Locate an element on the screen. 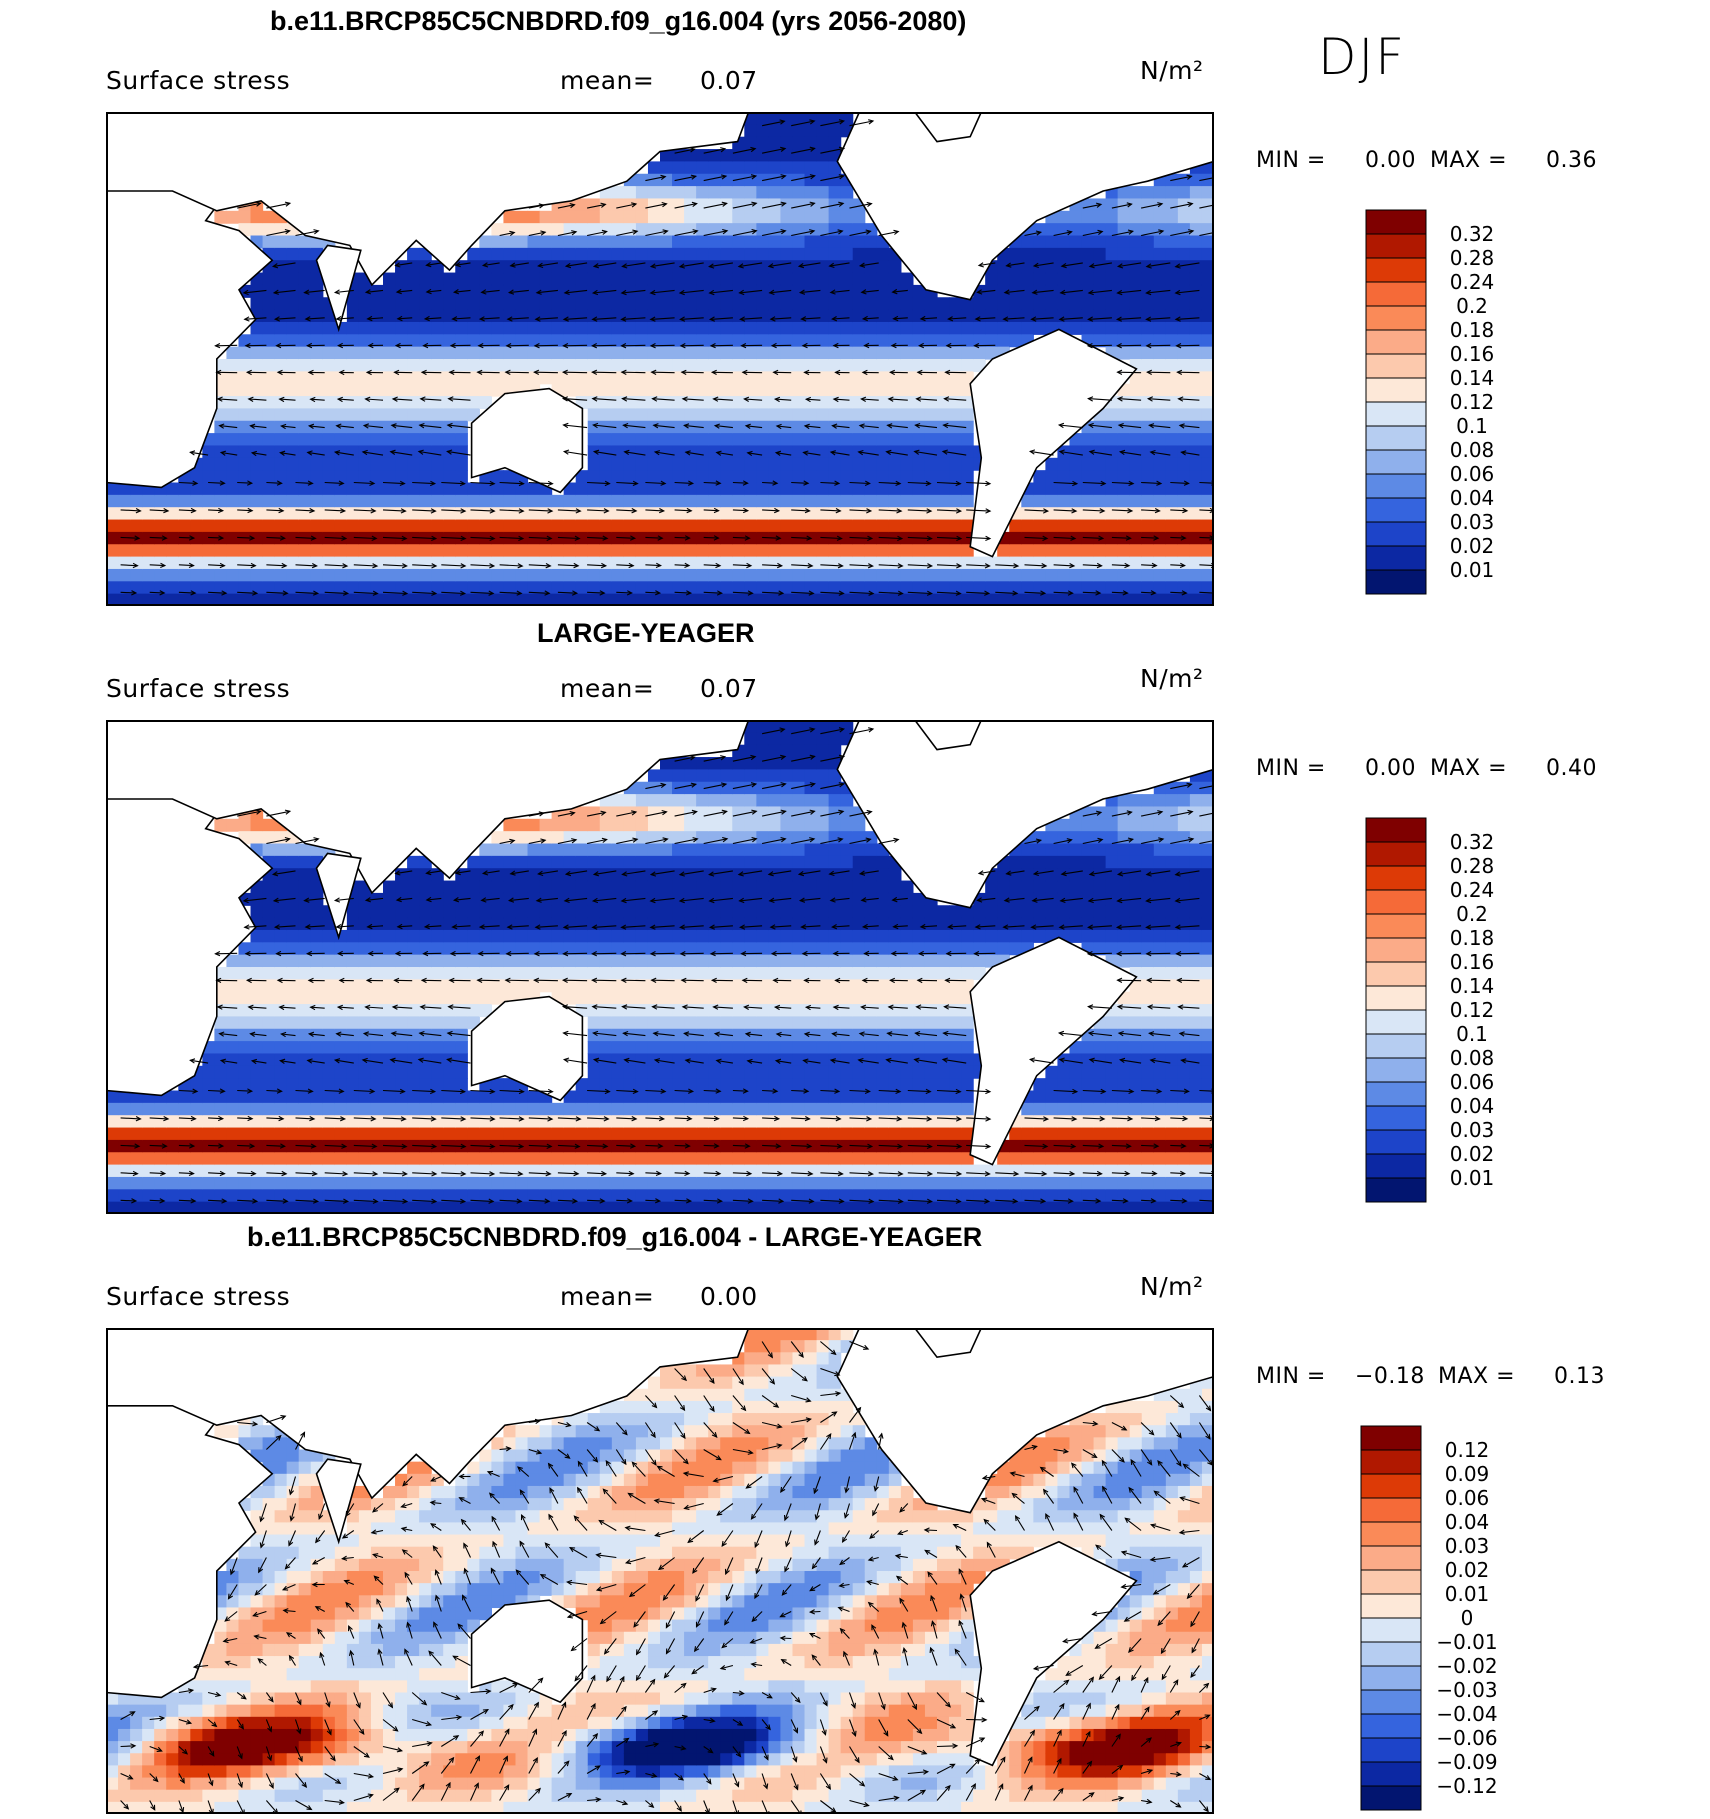  colorbar-swatch is located at coordinates (1396, 294).